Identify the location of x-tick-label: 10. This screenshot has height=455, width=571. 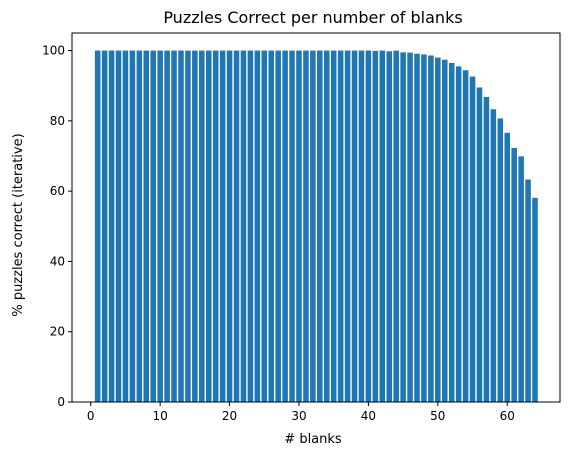
(160, 416).